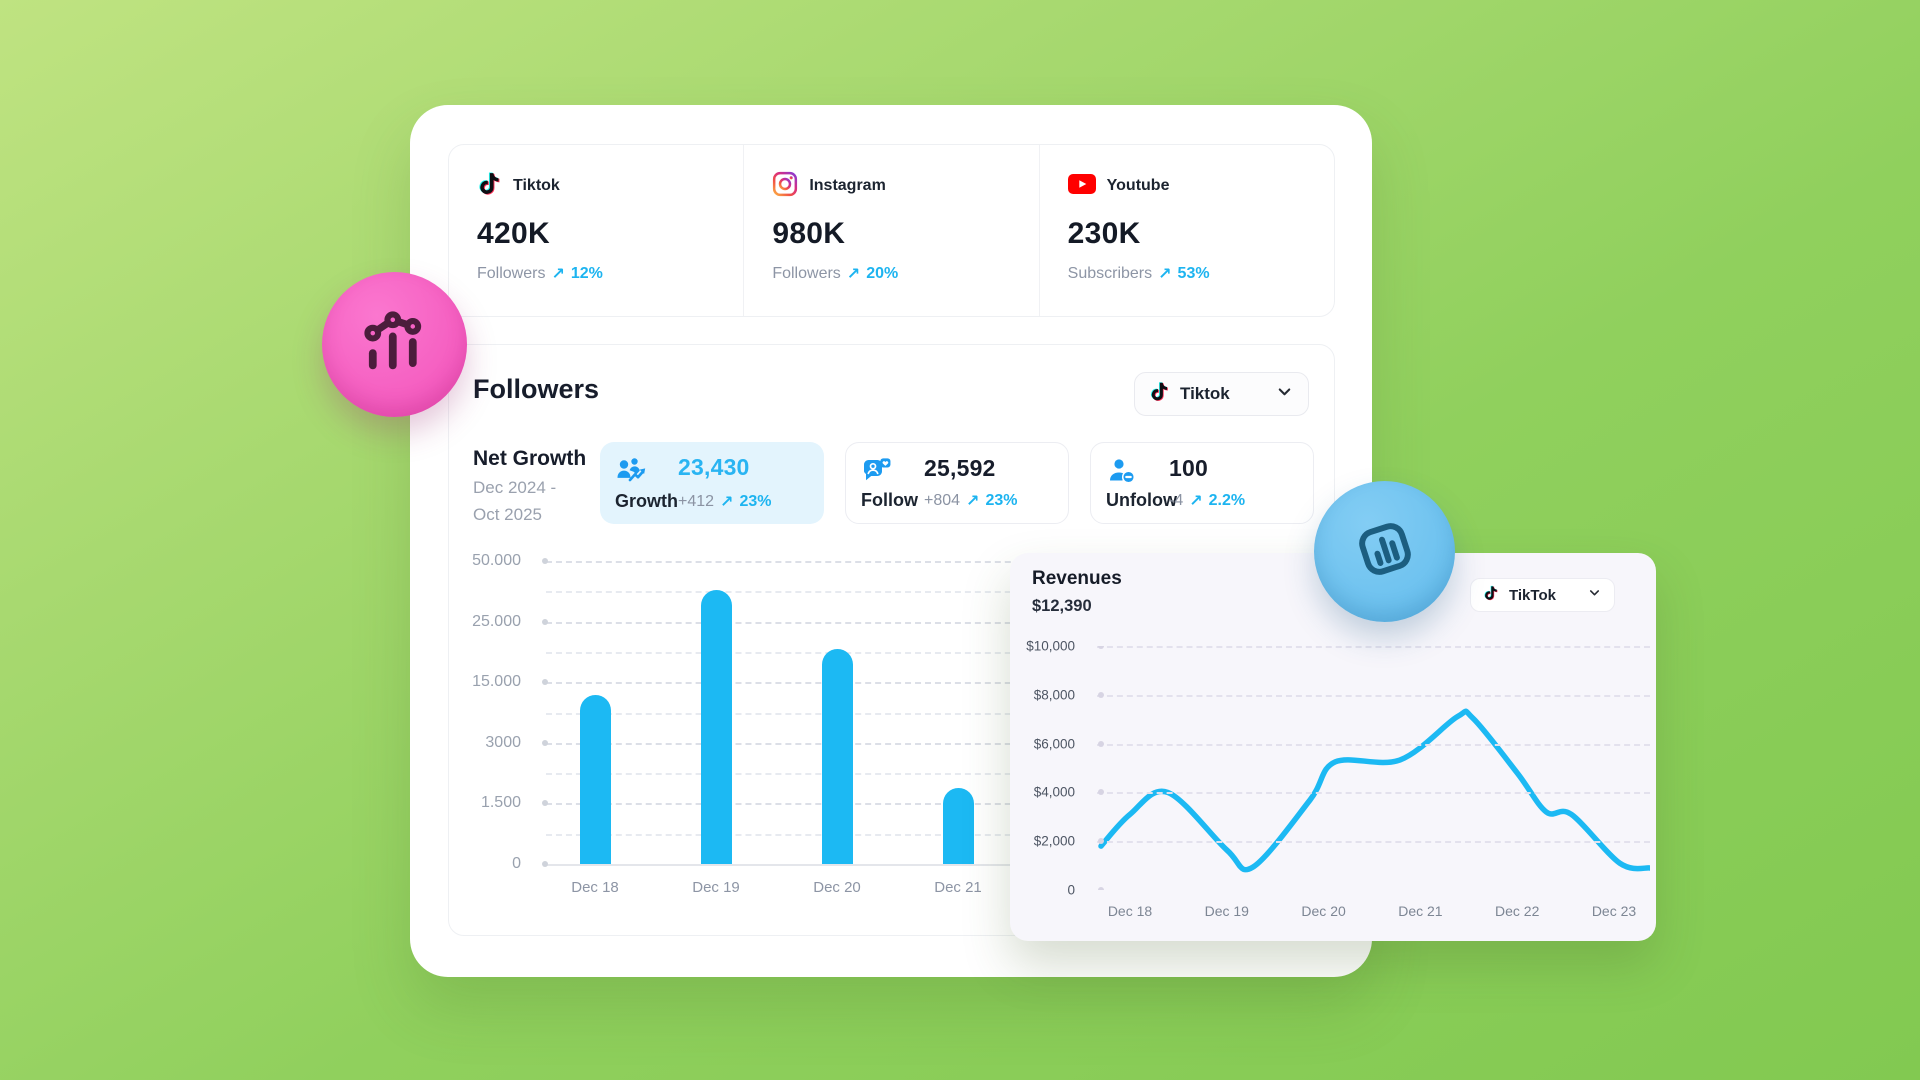 This screenshot has width=1920, height=1080. What do you see at coordinates (646, 501) in the screenshot?
I see `growth-label: Growth` at bounding box center [646, 501].